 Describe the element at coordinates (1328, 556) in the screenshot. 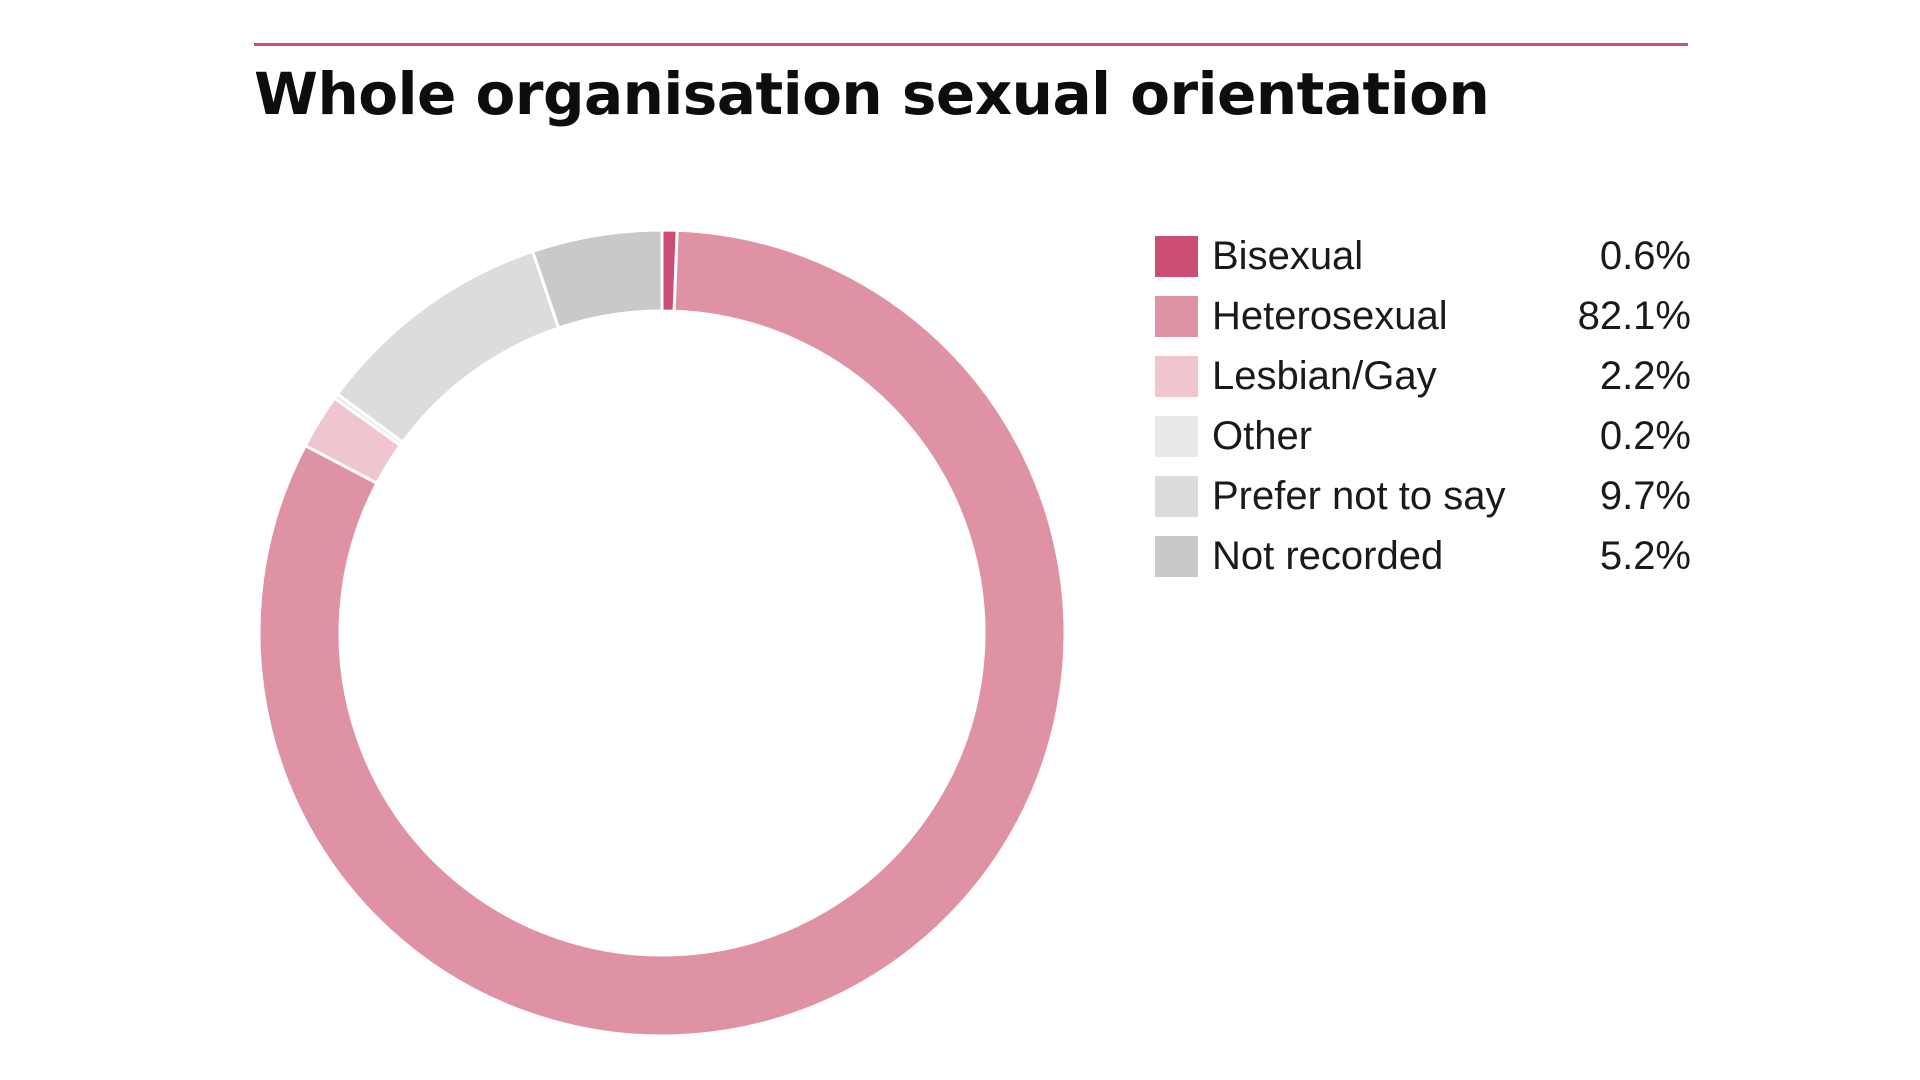

I see `legend-label-not-recorded: Not recorded` at that location.